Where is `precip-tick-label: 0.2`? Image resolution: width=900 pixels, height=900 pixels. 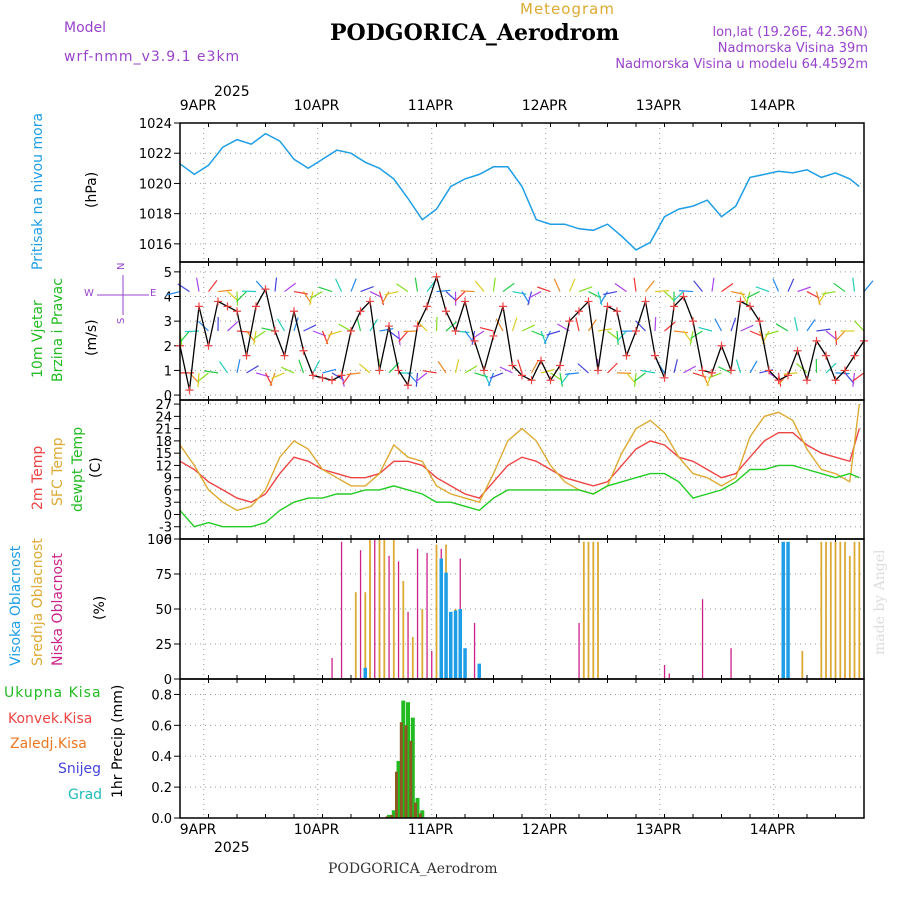
precip-tick-label: 0.2 is located at coordinates (161, 788).